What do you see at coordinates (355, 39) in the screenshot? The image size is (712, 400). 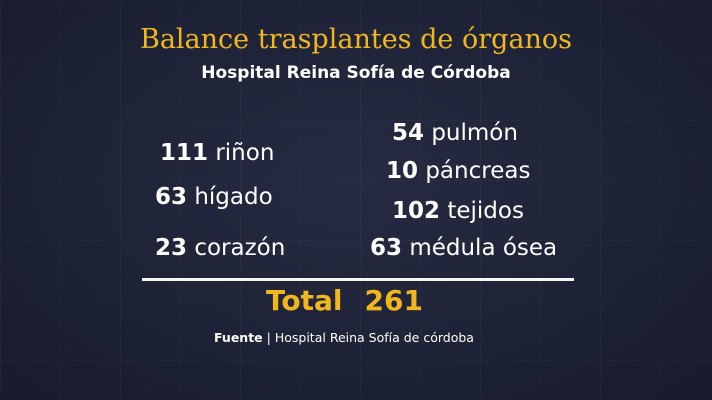 I see `title: Balance trasplantes de órganos` at bounding box center [355, 39].